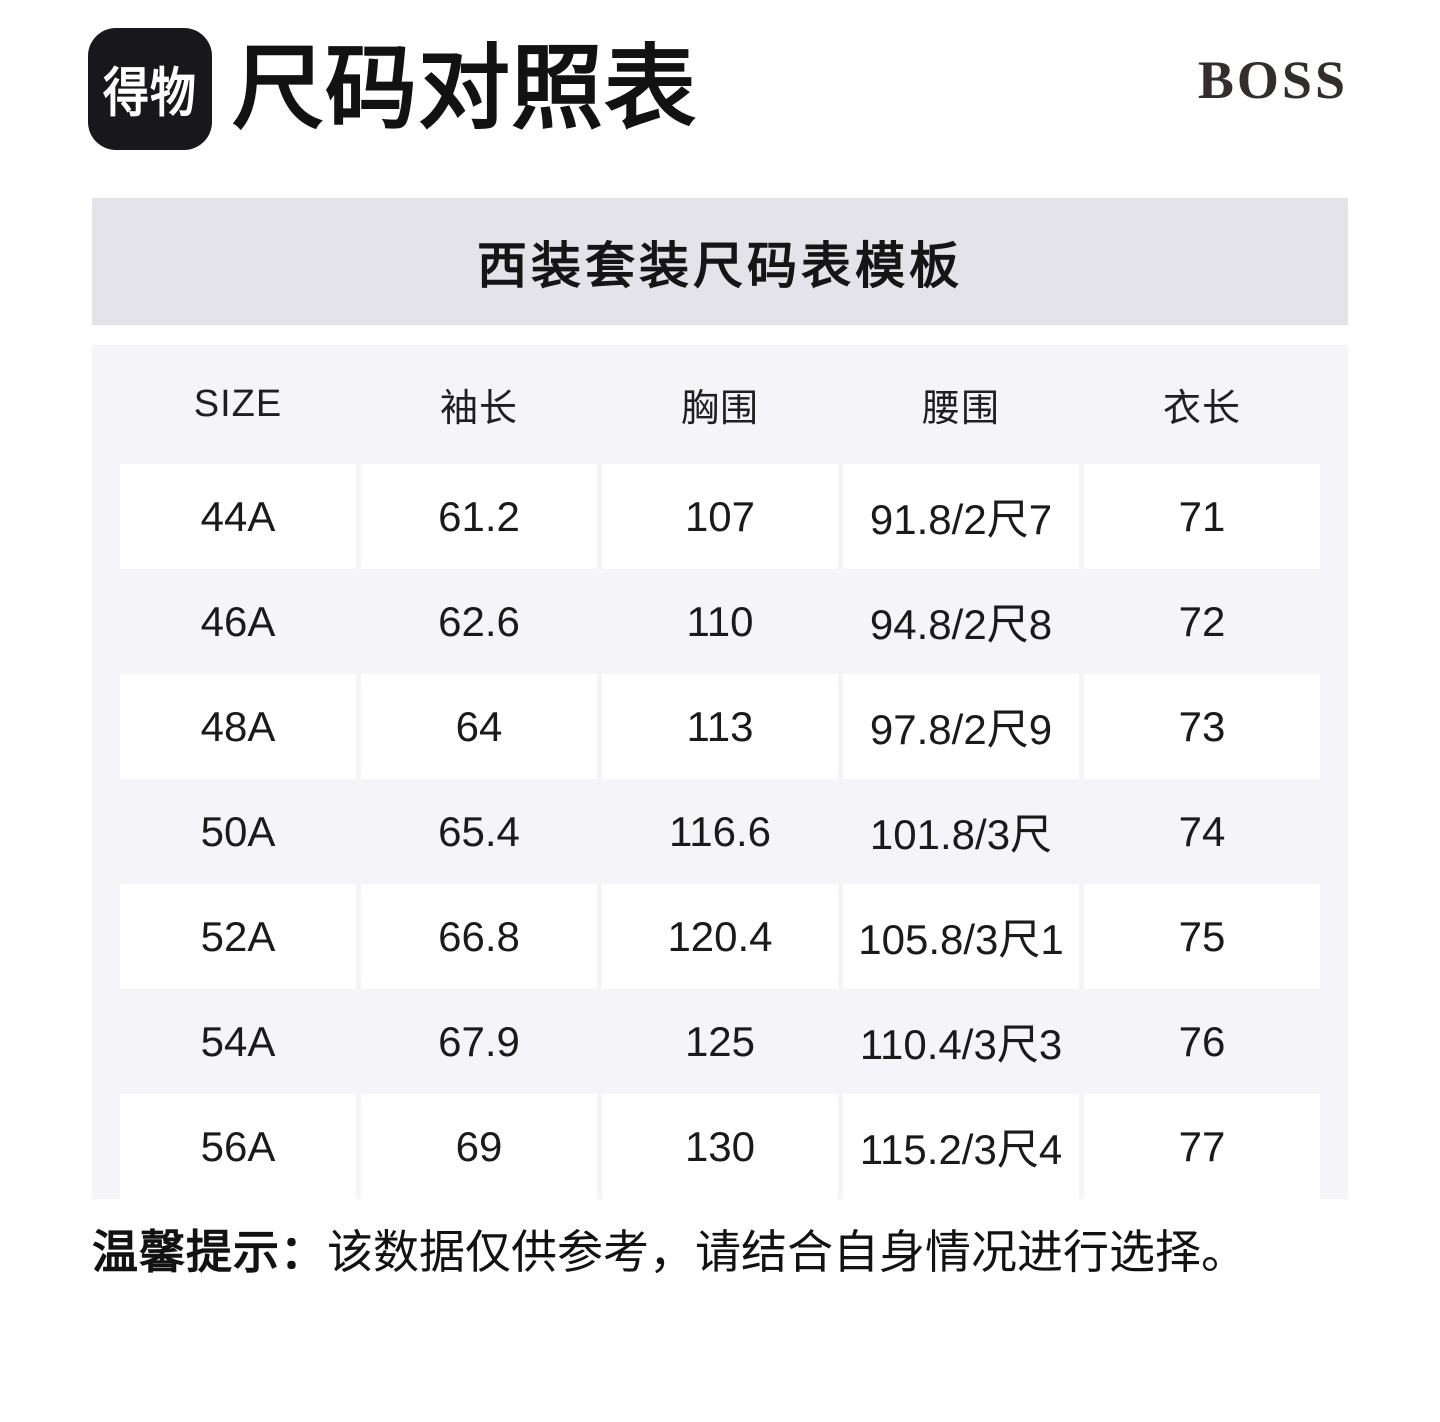 The image size is (1440, 1422). What do you see at coordinates (787, 1252) in the screenshot?
I see `tip-text: 该数据仅供参考，请结合自身情况进行选择。` at bounding box center [787, 1252].